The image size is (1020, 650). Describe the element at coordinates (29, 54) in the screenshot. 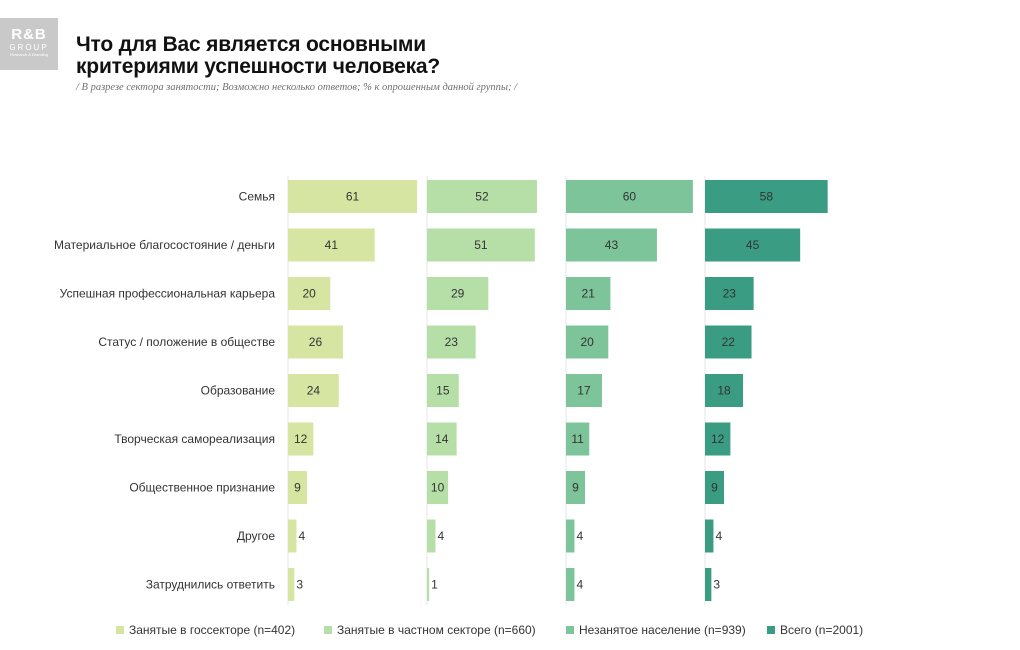

I see `logo-tagline: Research & Branding` at that location.